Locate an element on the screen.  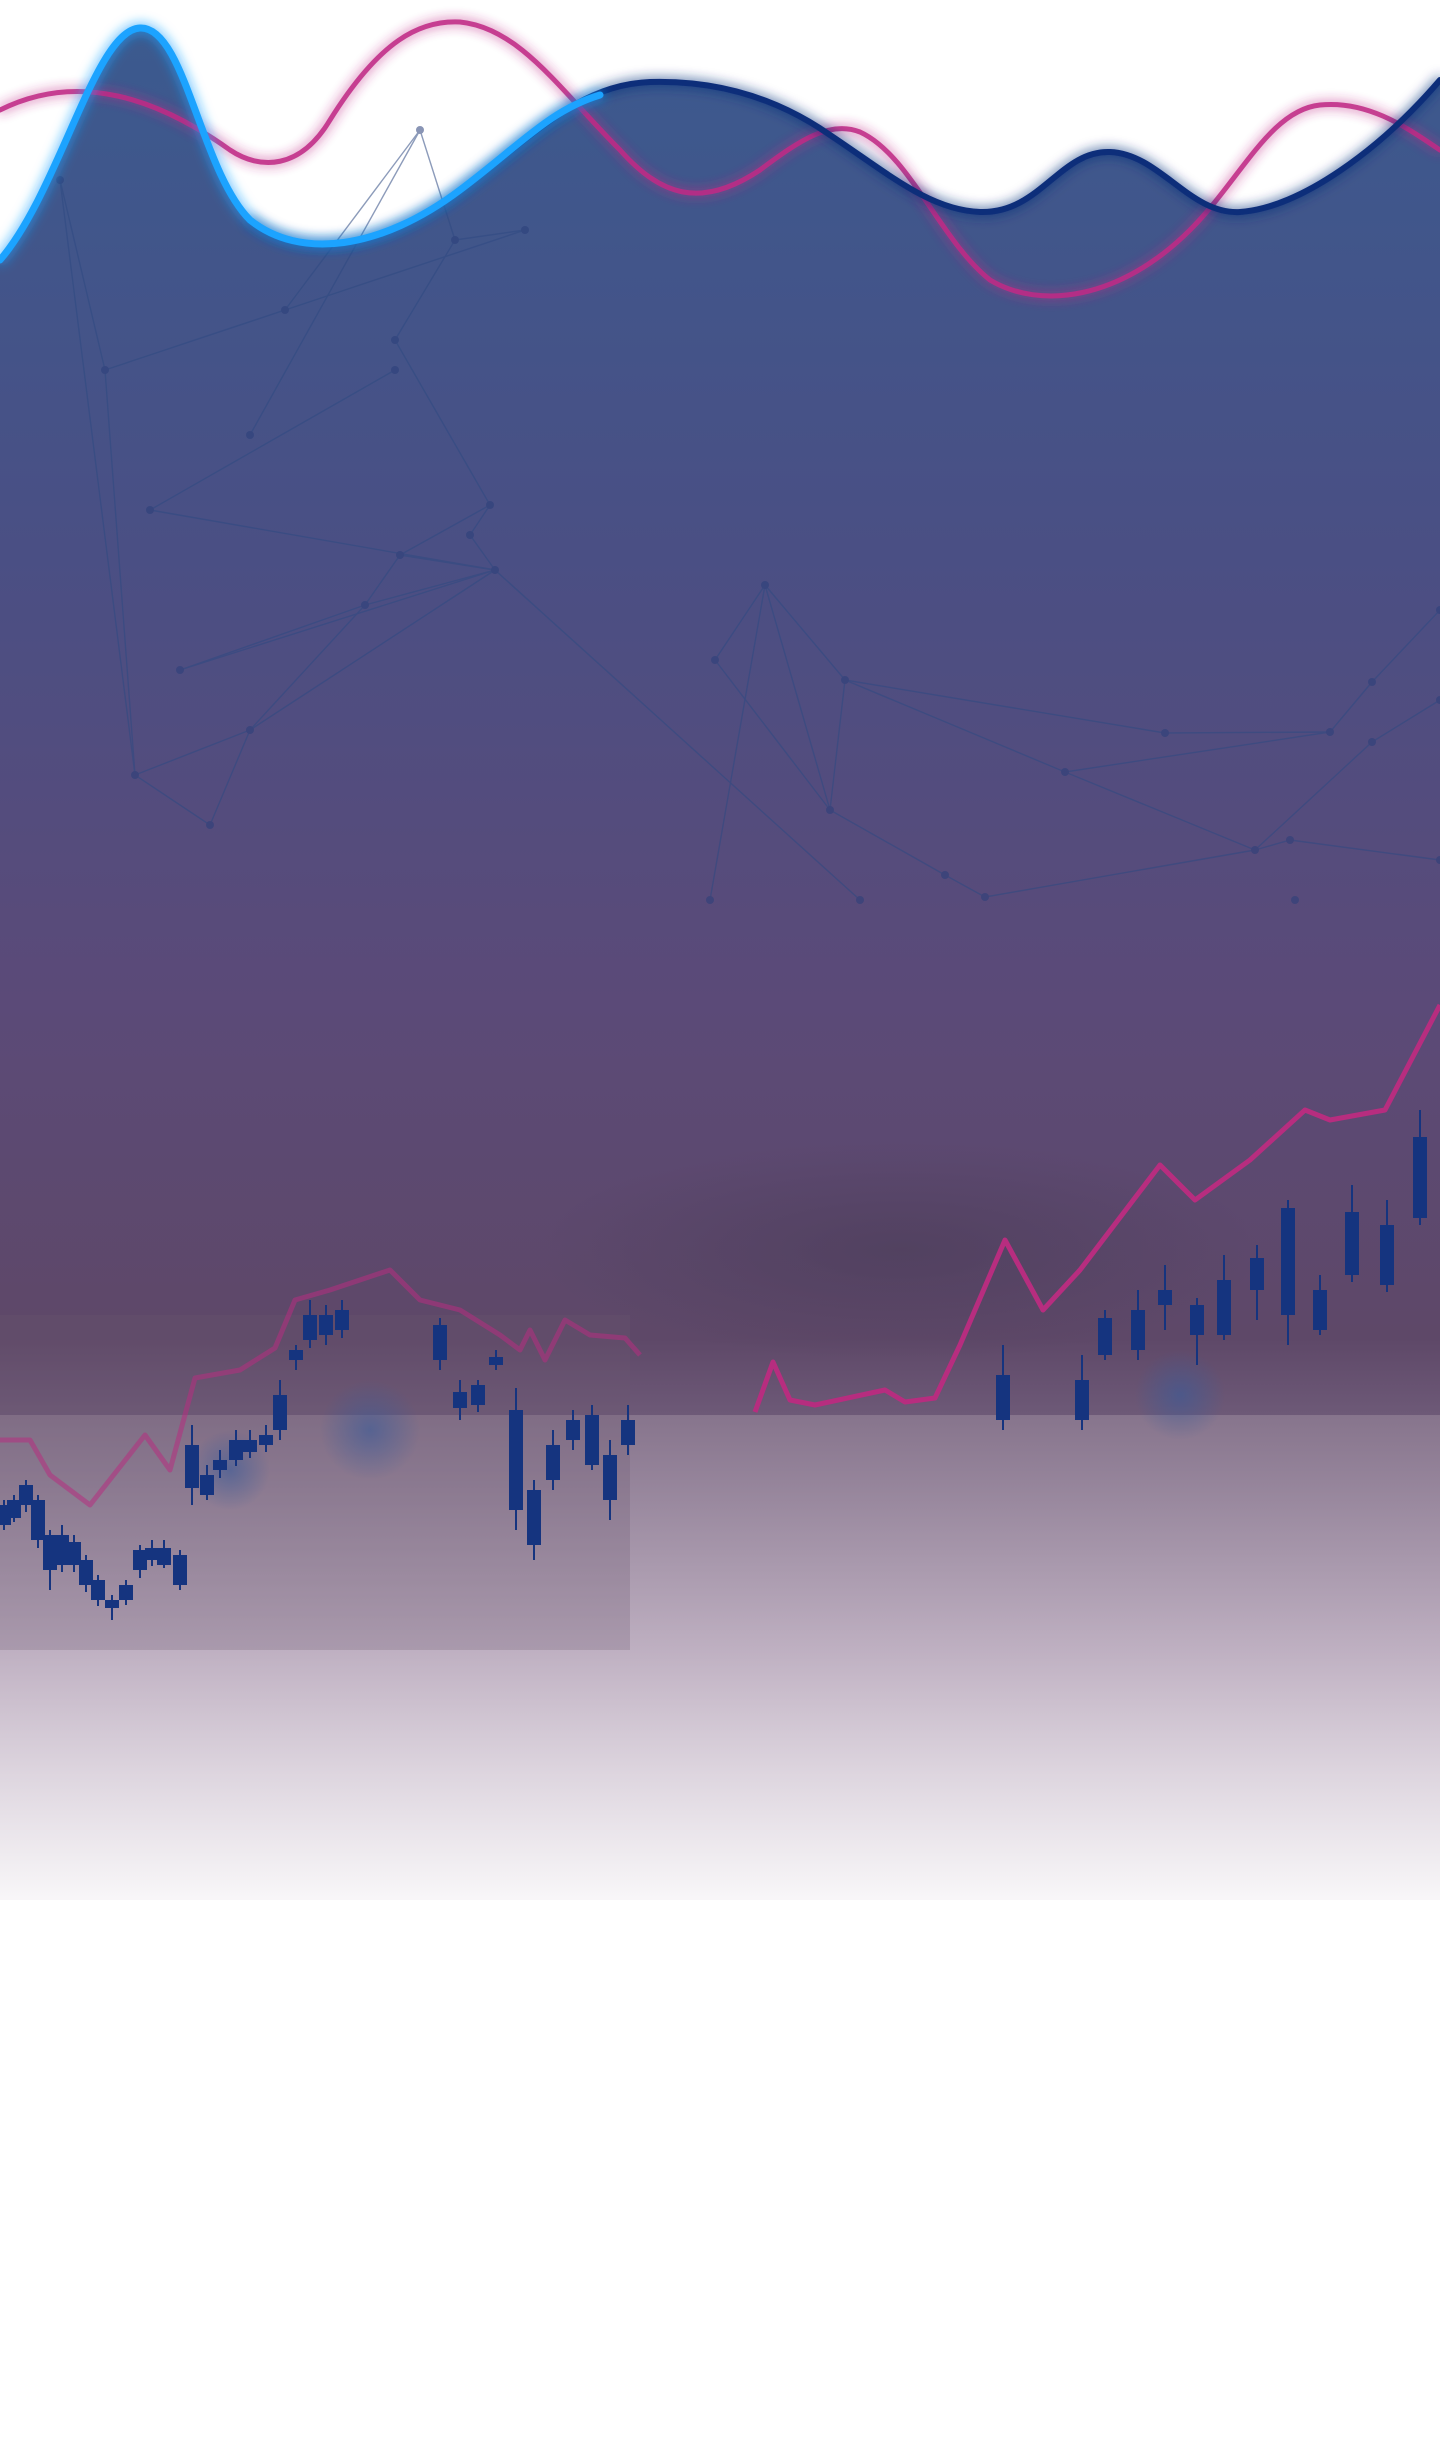
wave-lines is located at coordinates (720, 159).